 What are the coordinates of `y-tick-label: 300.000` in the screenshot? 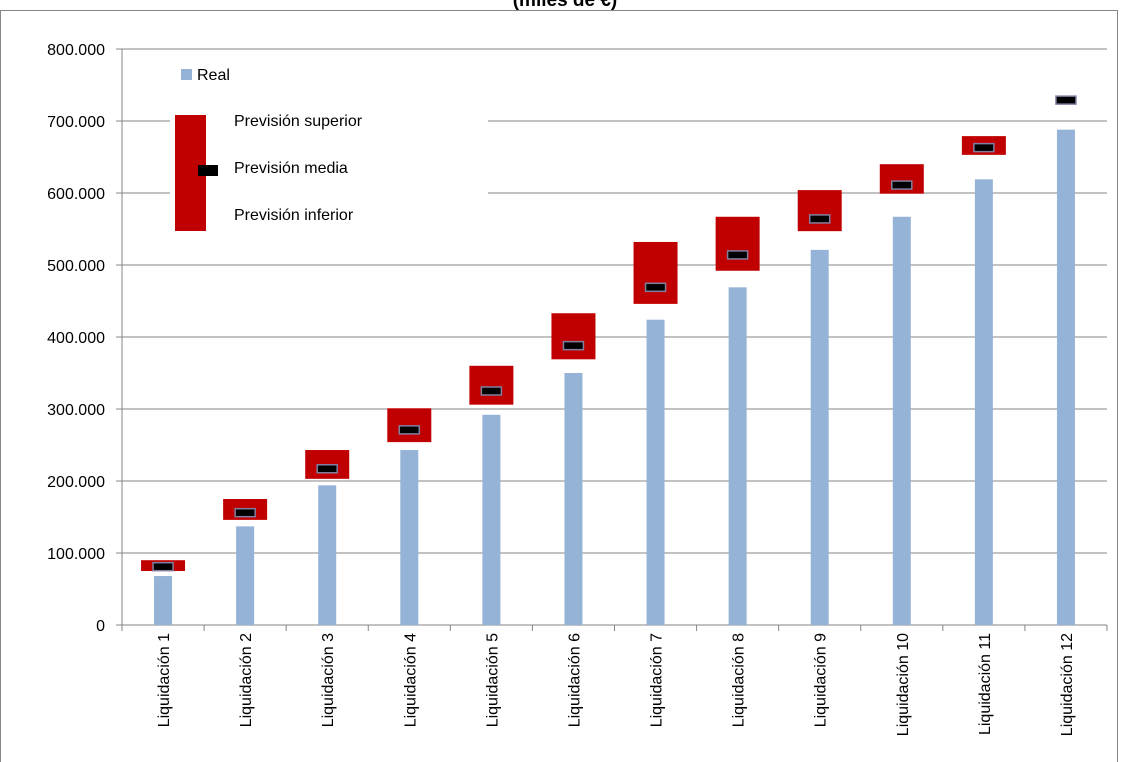 It's located at (76, 410).